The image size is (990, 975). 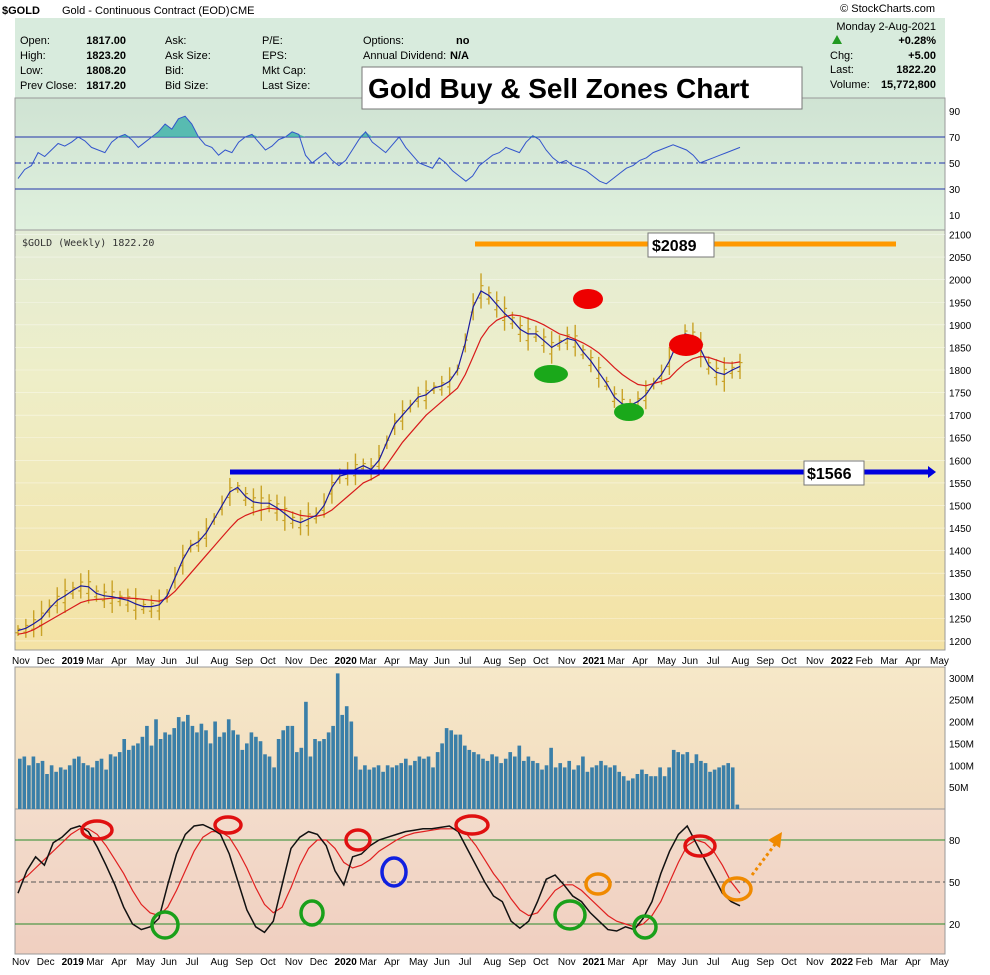 What do you see at coordinates (73, 661) in the screenshot?
I see `price-x-label: 2019` at bounding box center [73, 661].